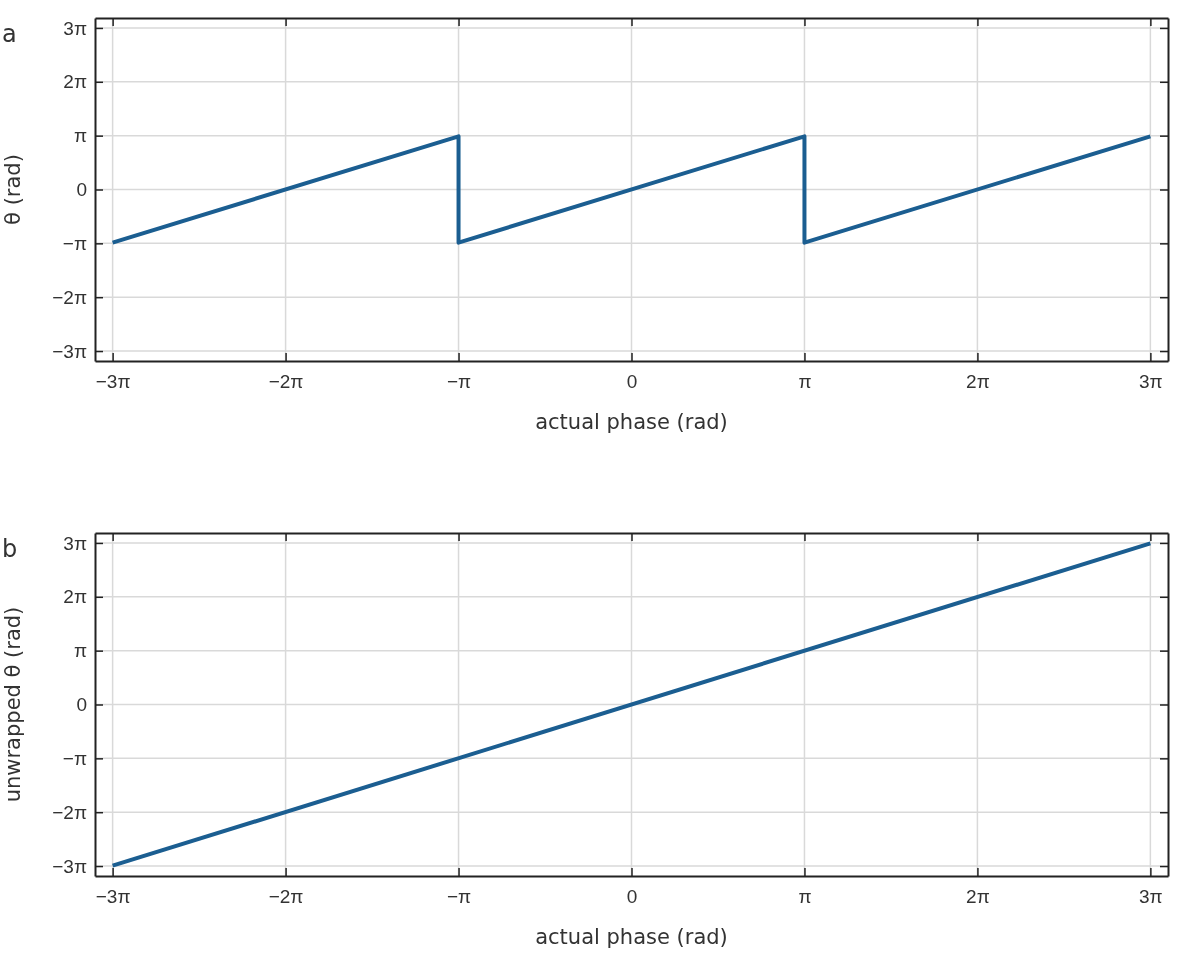  I want to click on chart-title: a, so click(9, 34).